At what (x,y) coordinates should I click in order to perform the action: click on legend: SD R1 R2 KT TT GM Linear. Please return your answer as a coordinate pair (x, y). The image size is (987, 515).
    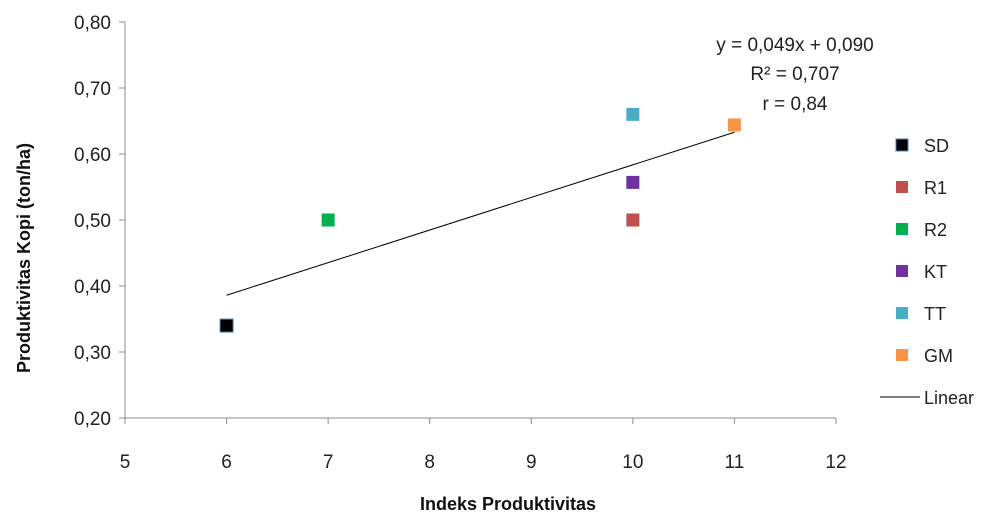
    Looking at the image, I should click on (927, 272).